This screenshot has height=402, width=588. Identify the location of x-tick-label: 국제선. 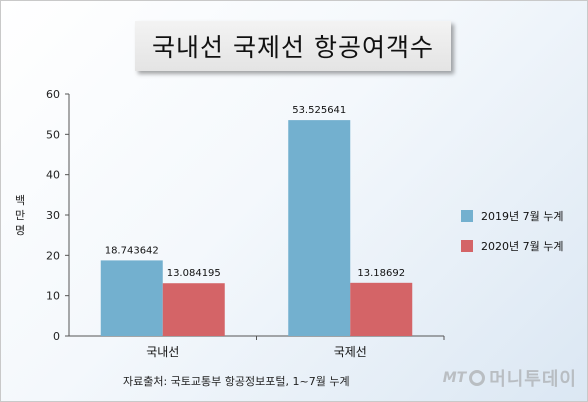
(350, 352).